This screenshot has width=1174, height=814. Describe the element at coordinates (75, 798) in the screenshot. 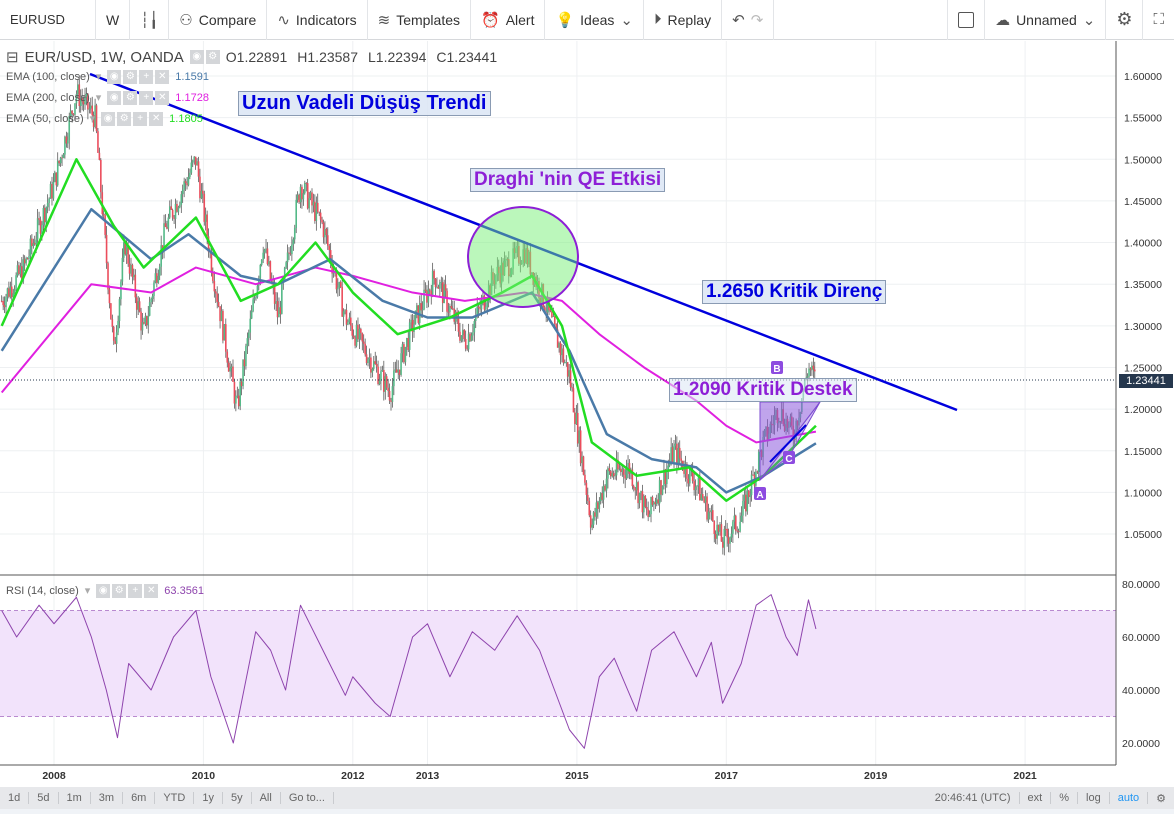

I see `range-1m: 1m` at that location.